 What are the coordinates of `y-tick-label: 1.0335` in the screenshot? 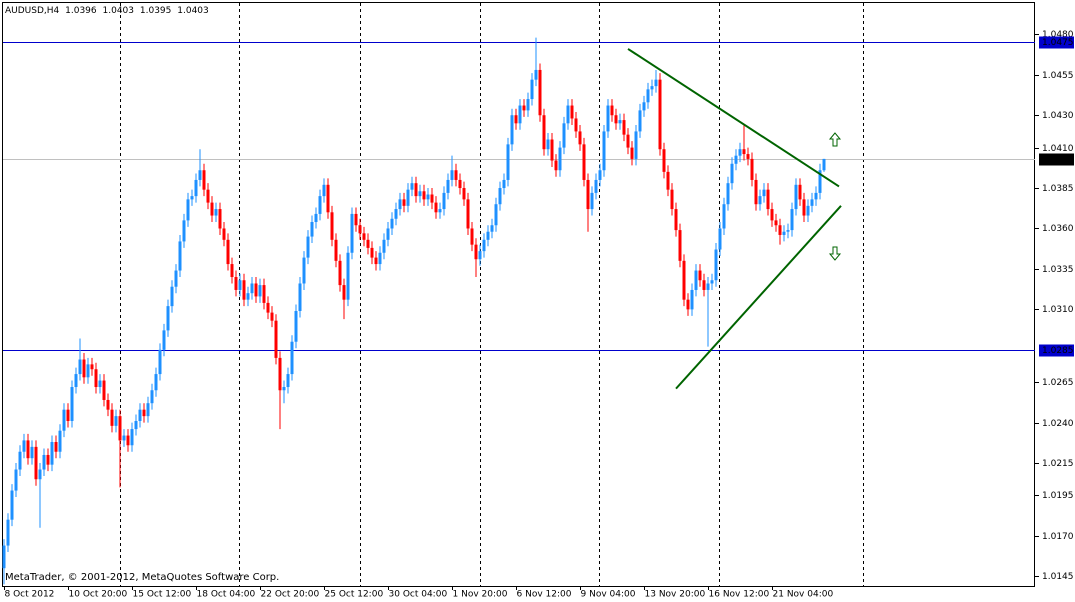 It's located at (1058, 270).